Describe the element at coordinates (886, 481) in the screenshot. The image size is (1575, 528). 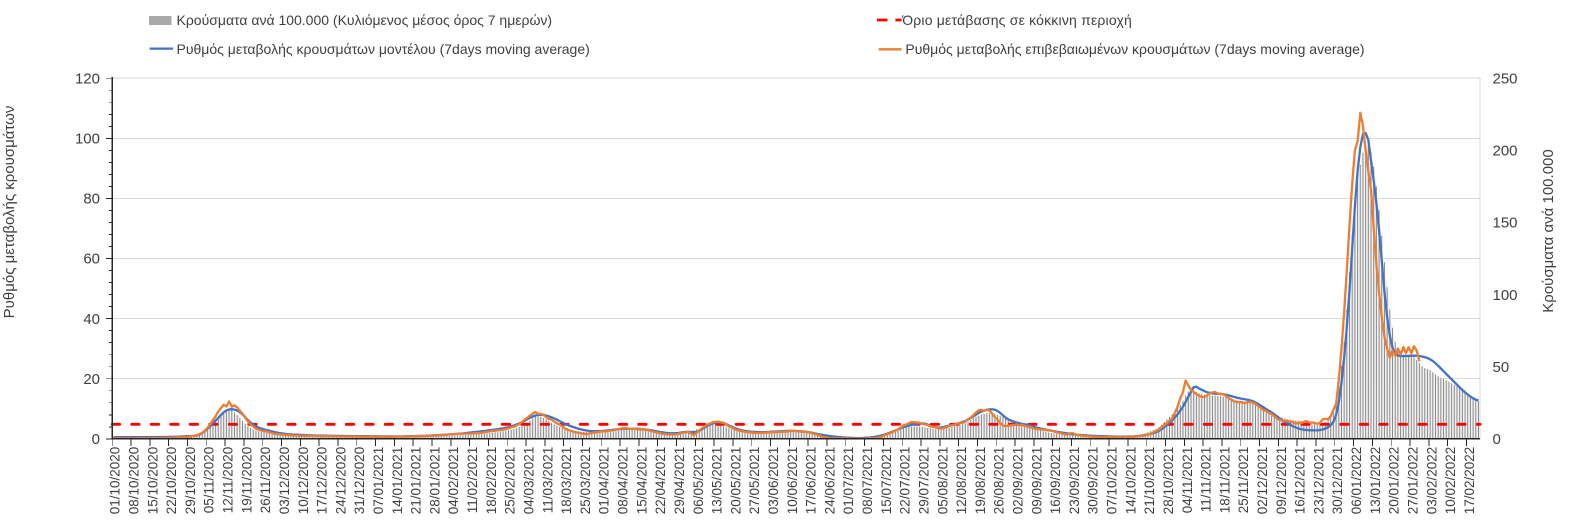
I see `svg-text: 15/07/2021` at that location.